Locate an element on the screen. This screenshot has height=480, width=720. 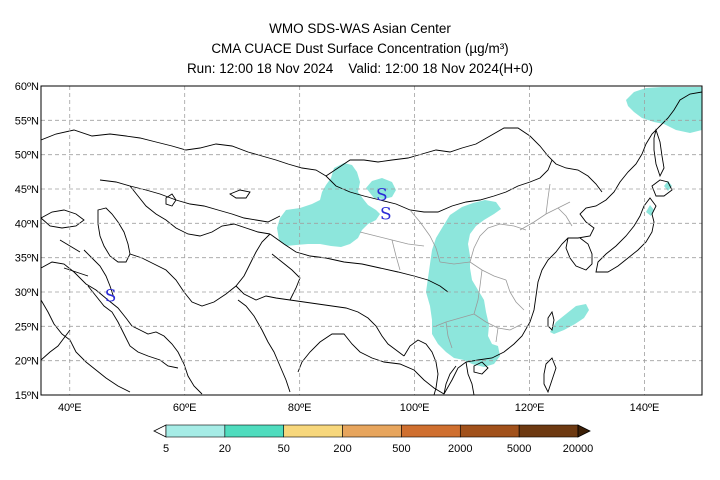
colorbar-tick-label: 20 is located at coordinates (225, 449).